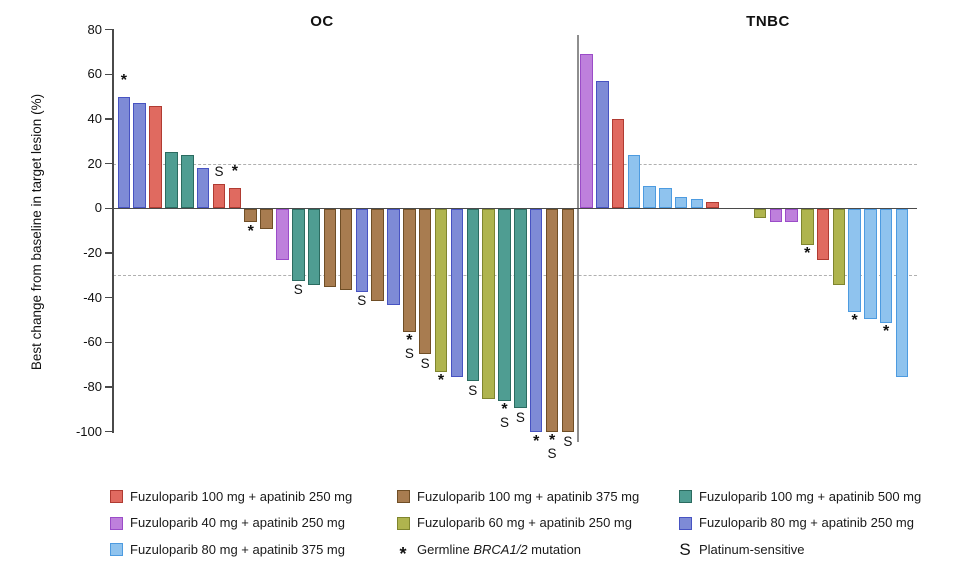 This screenshot has width=976, height=578. I want to click on platinum-legend-symbol: S, so click(685, 549).